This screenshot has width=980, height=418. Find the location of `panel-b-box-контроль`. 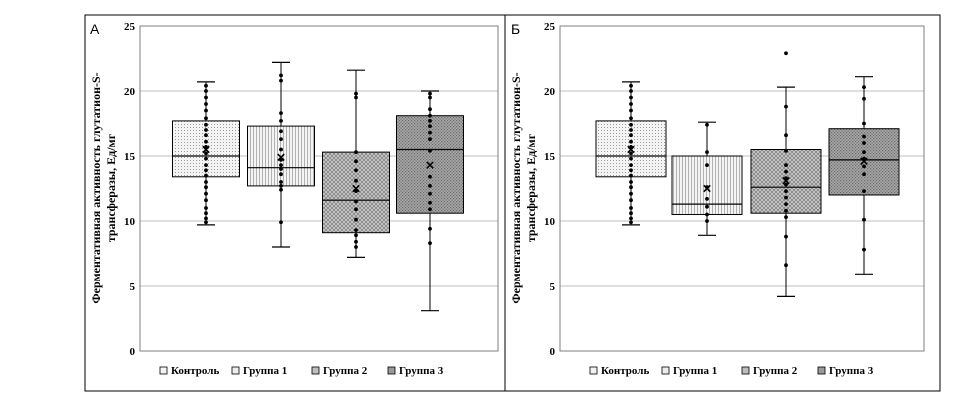

panel-b-box-контроль is located at coordinates (631, 153).